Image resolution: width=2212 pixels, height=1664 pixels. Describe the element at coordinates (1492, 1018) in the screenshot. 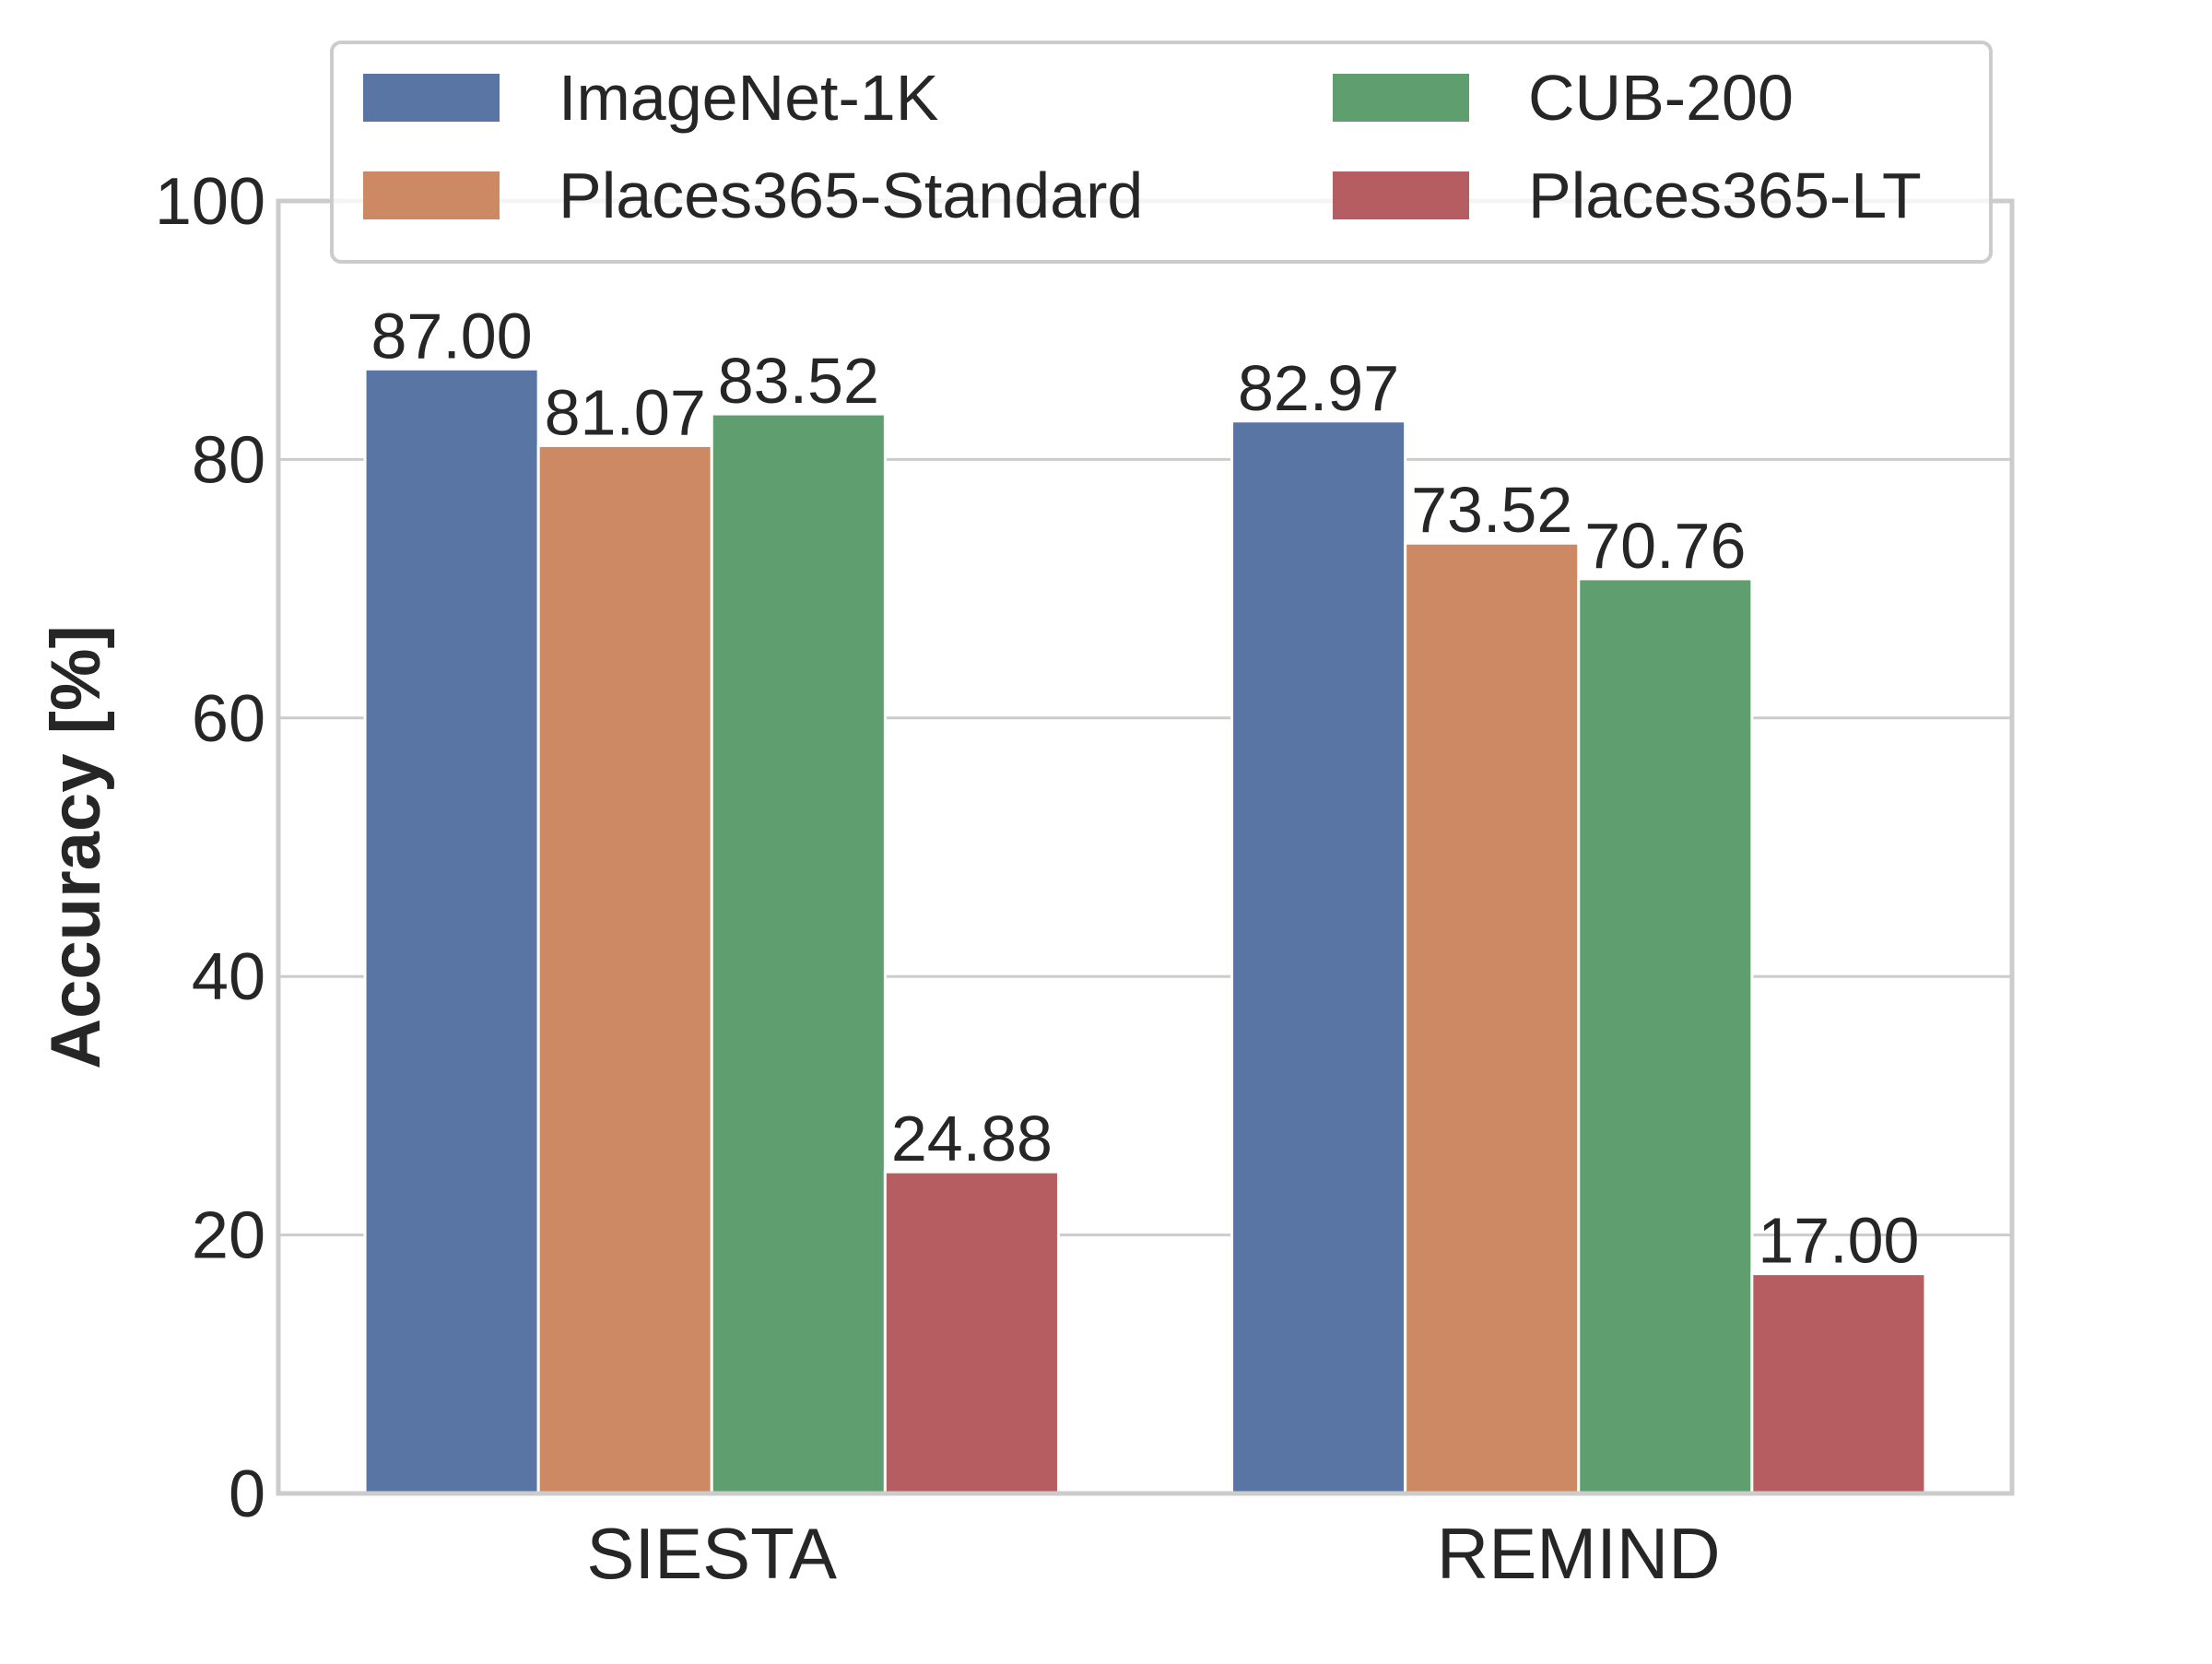

I see `bar-remind-places365-standard` at that location.